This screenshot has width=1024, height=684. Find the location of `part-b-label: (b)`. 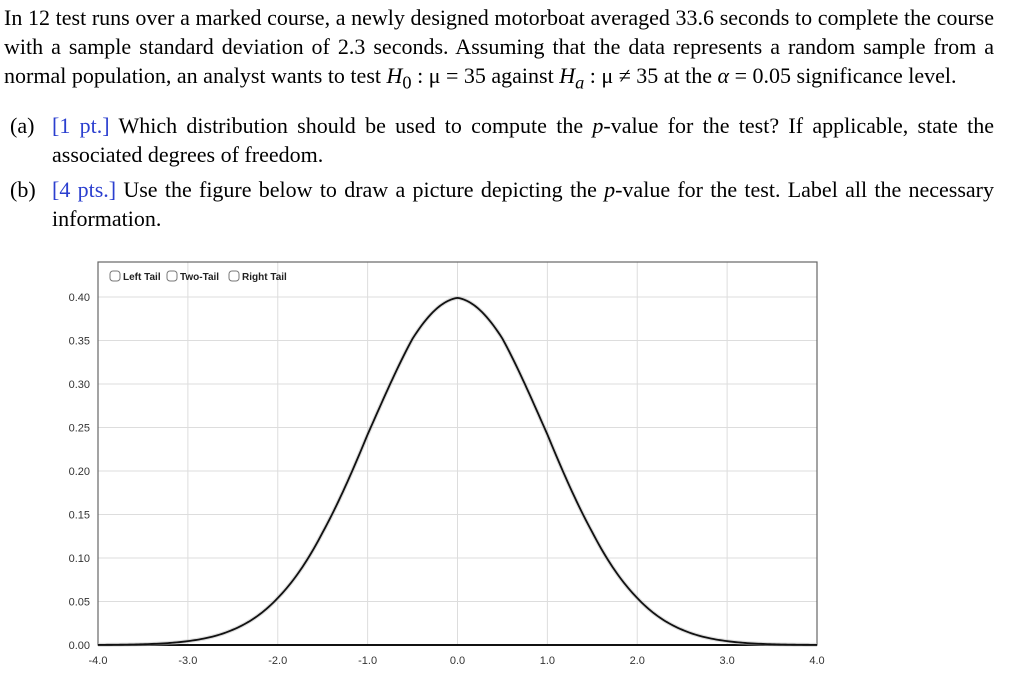

part-b-label: (b) is located at coordinates (23, 190).